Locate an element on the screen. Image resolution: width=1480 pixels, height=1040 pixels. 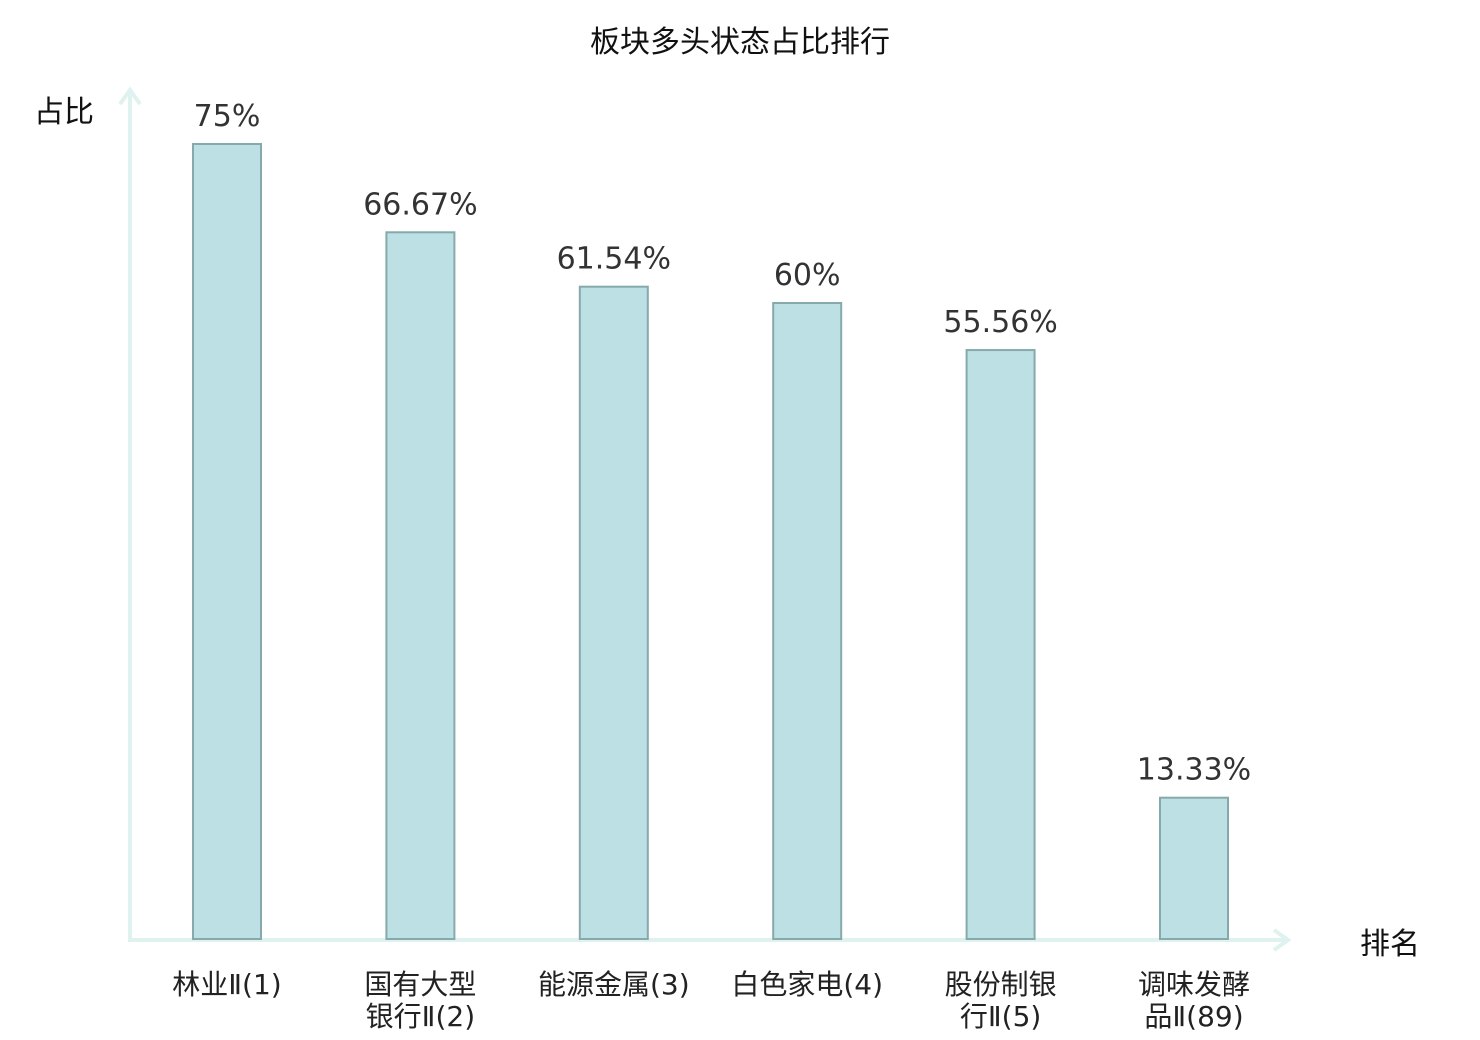
category-label-4: 股份制银行Ⅱ(5) is located at coordinates (1001, 1000).